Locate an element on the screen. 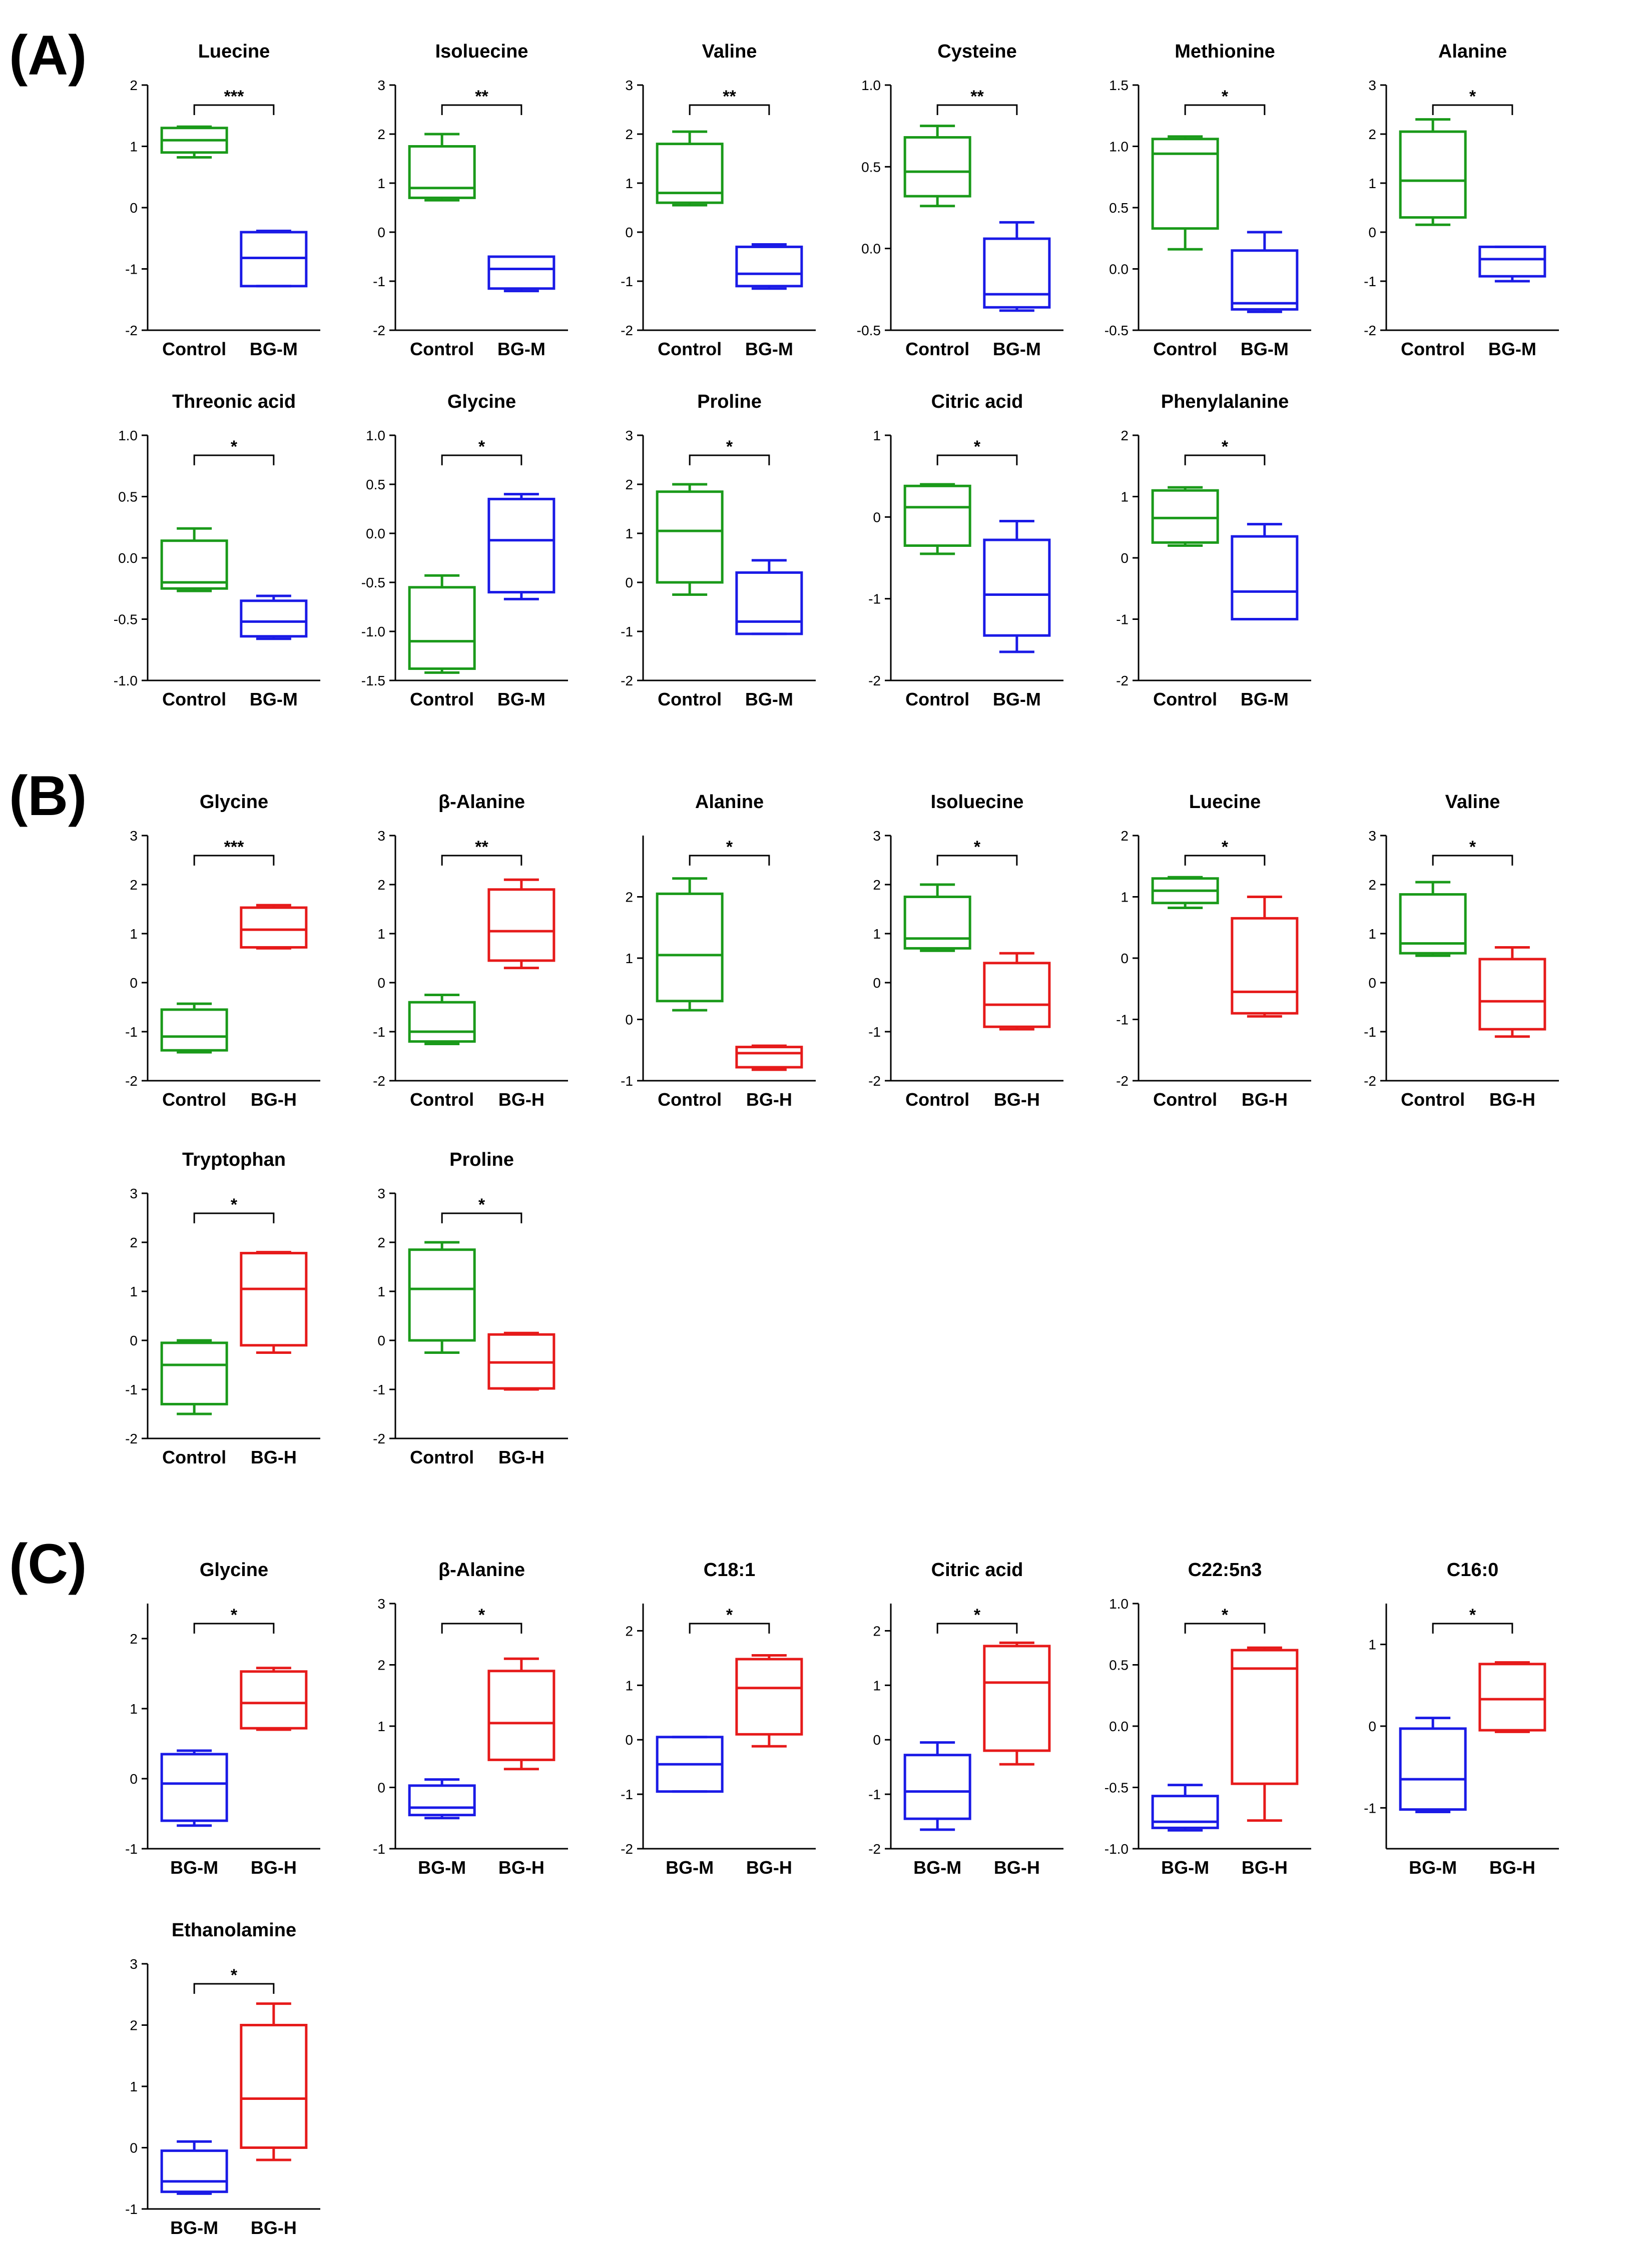 This screenshot has height=2268, width=1642. y-tick-label: 1.0 is located at coordinates (128, 435).